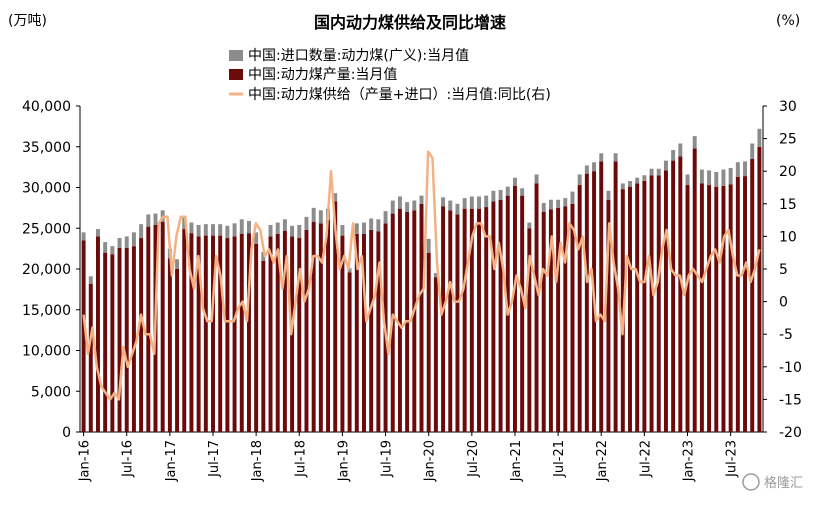 Image resolution: width=821 pixels, height=507 pixels. Describe the element at coordinates (732, 459) in the screenshot. I see `x-tick-label: Jul-23` at that location.